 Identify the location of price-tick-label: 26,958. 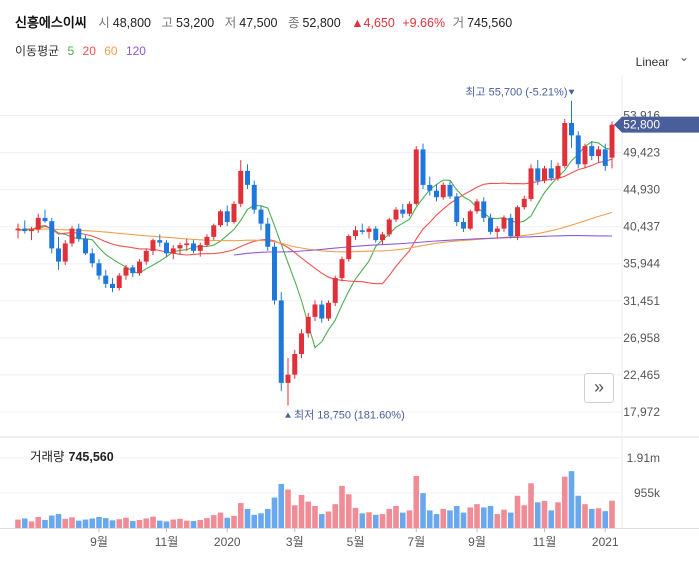
(641, 338).